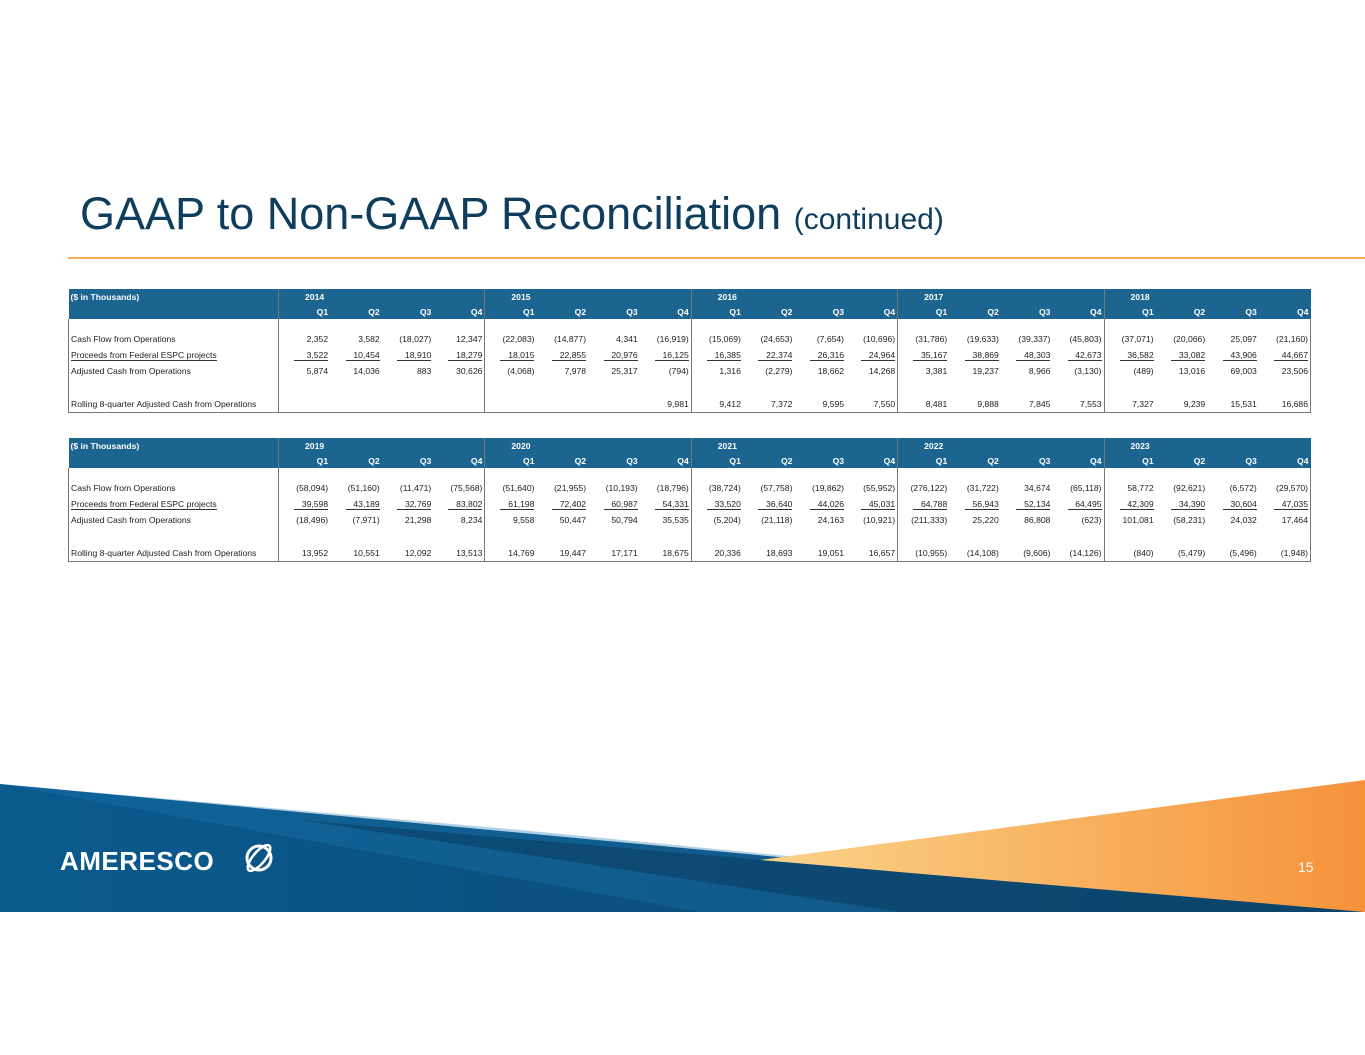 This screenshot has width=1365, height=1055. I want to click on table-cell: 25,317, so click(624, 371).